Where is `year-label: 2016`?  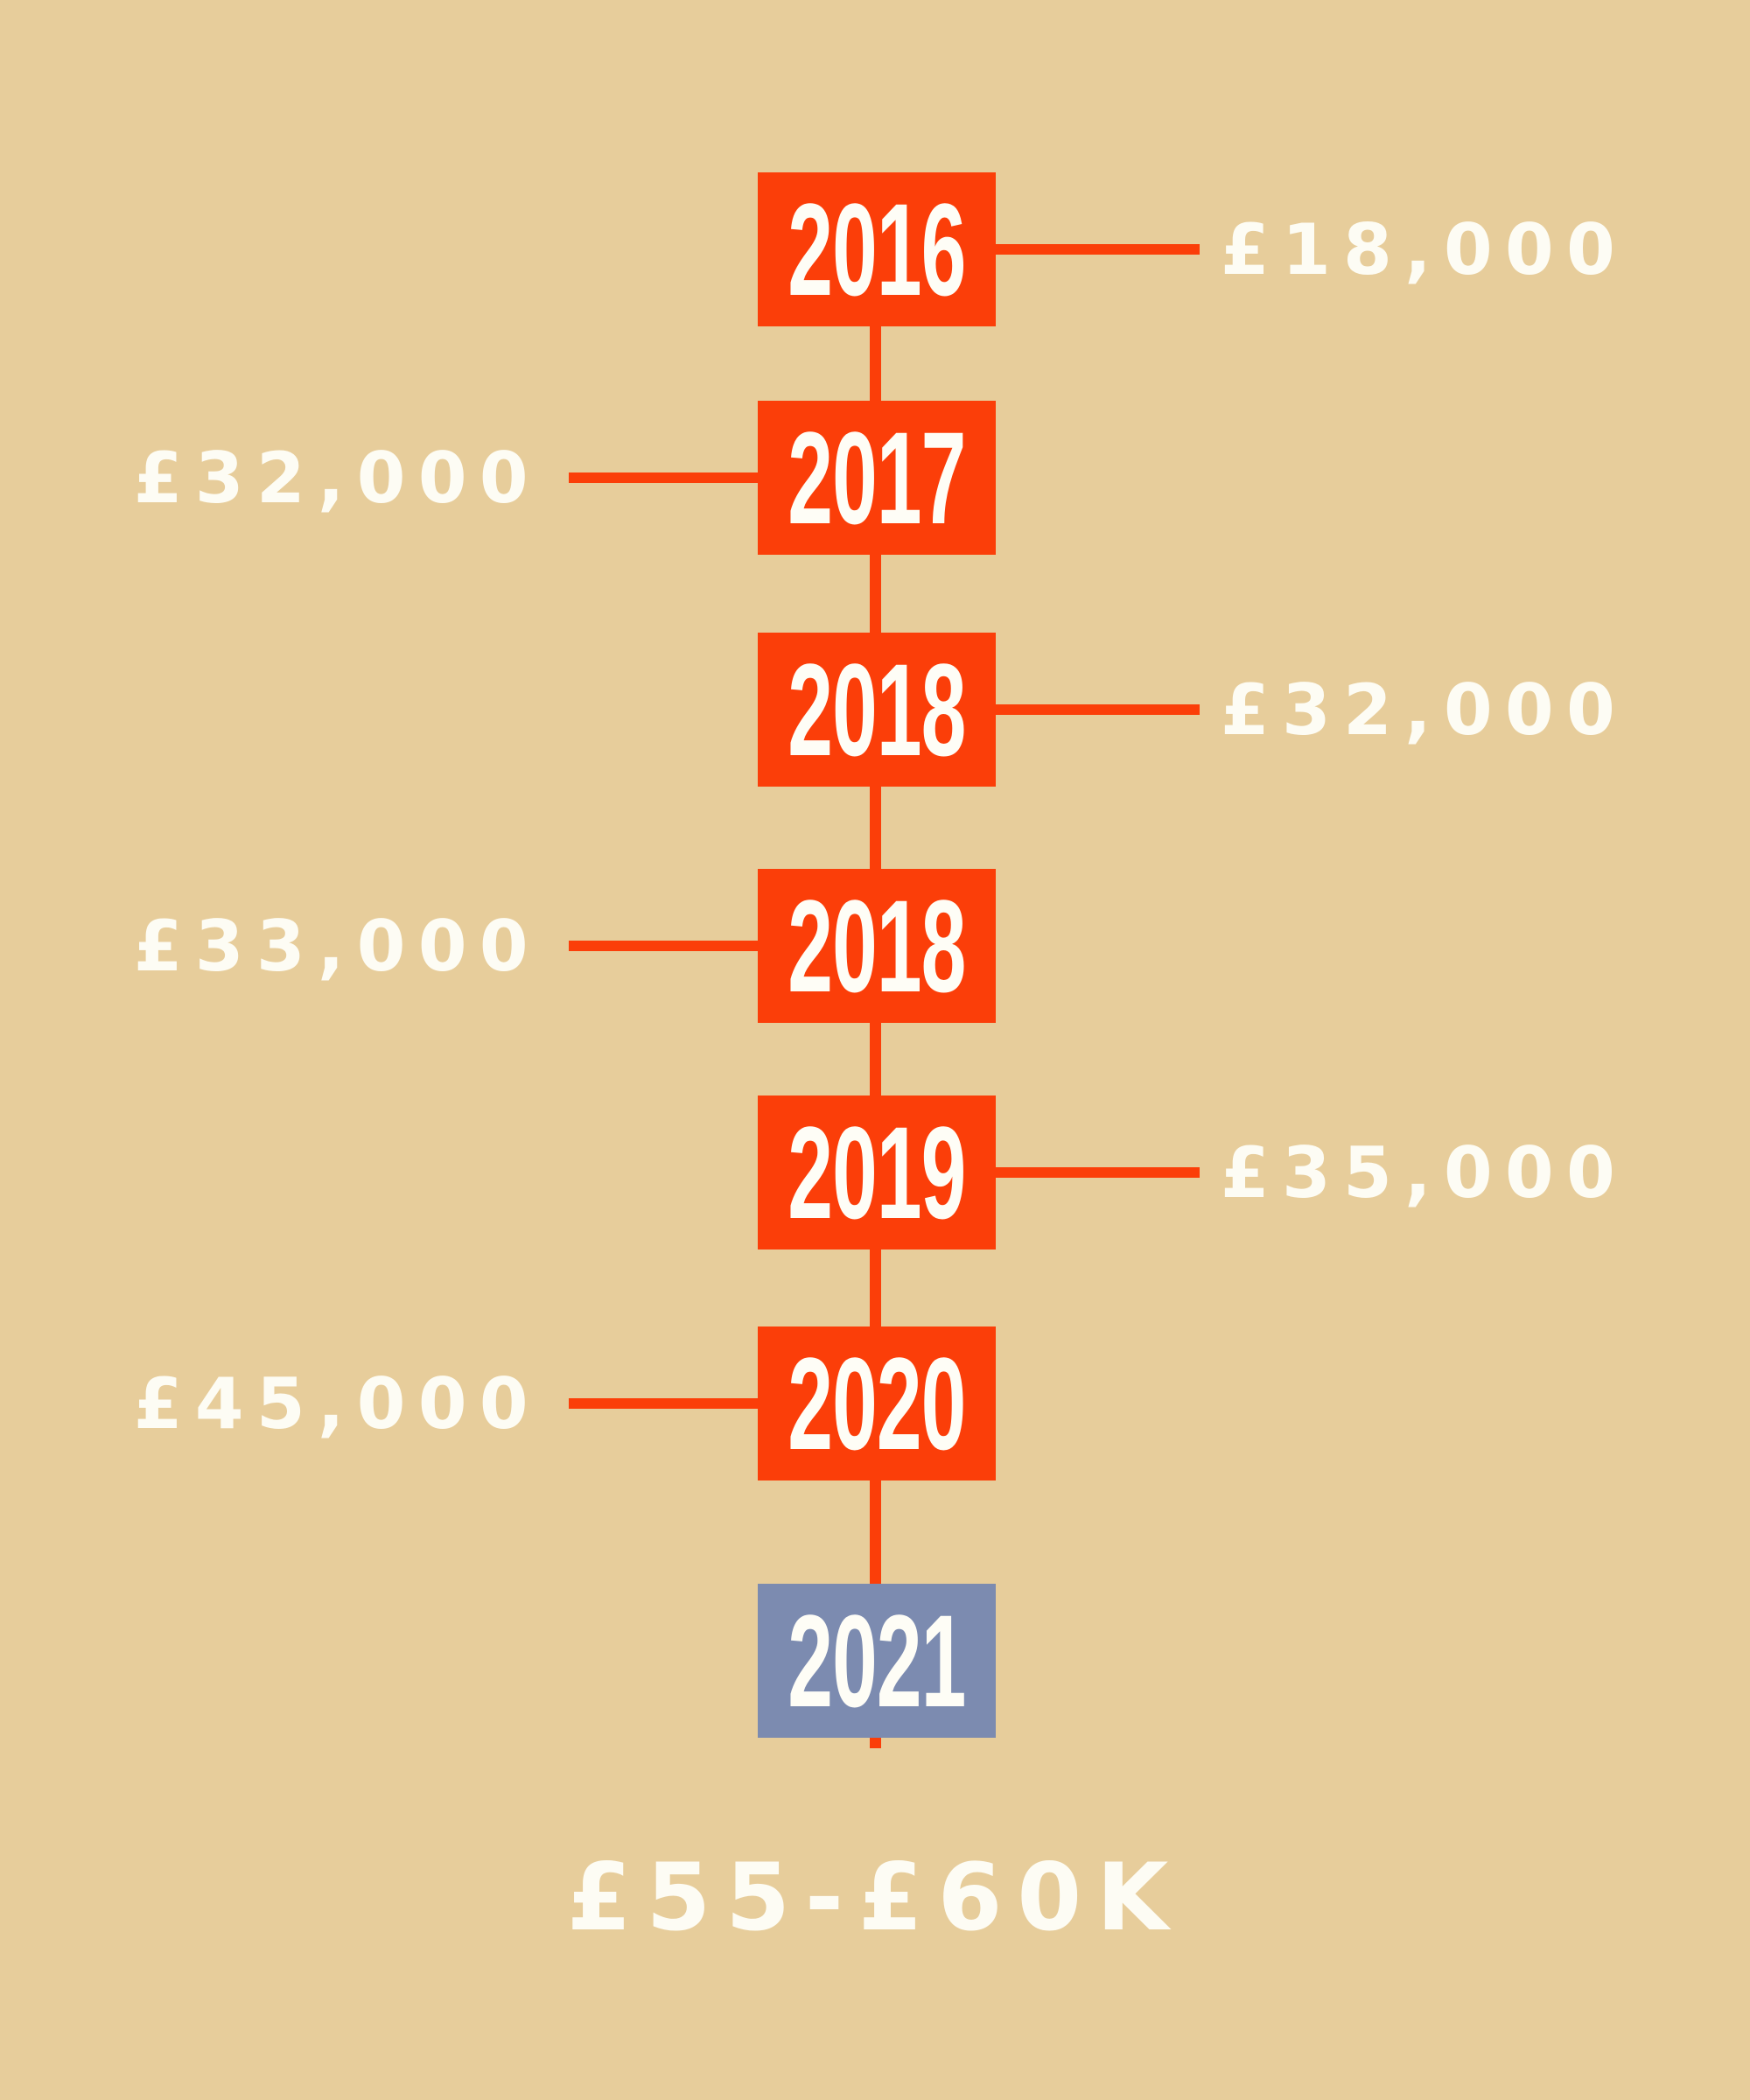
year-label: 2016 is located at coordinates (877, 249).